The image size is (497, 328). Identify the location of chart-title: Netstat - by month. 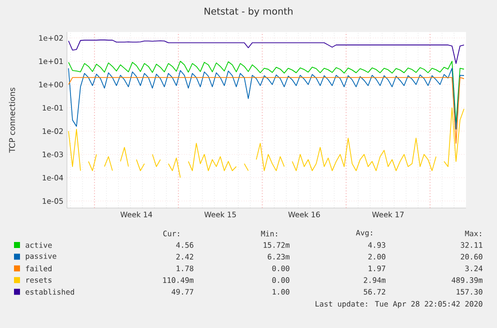
(248, 12).